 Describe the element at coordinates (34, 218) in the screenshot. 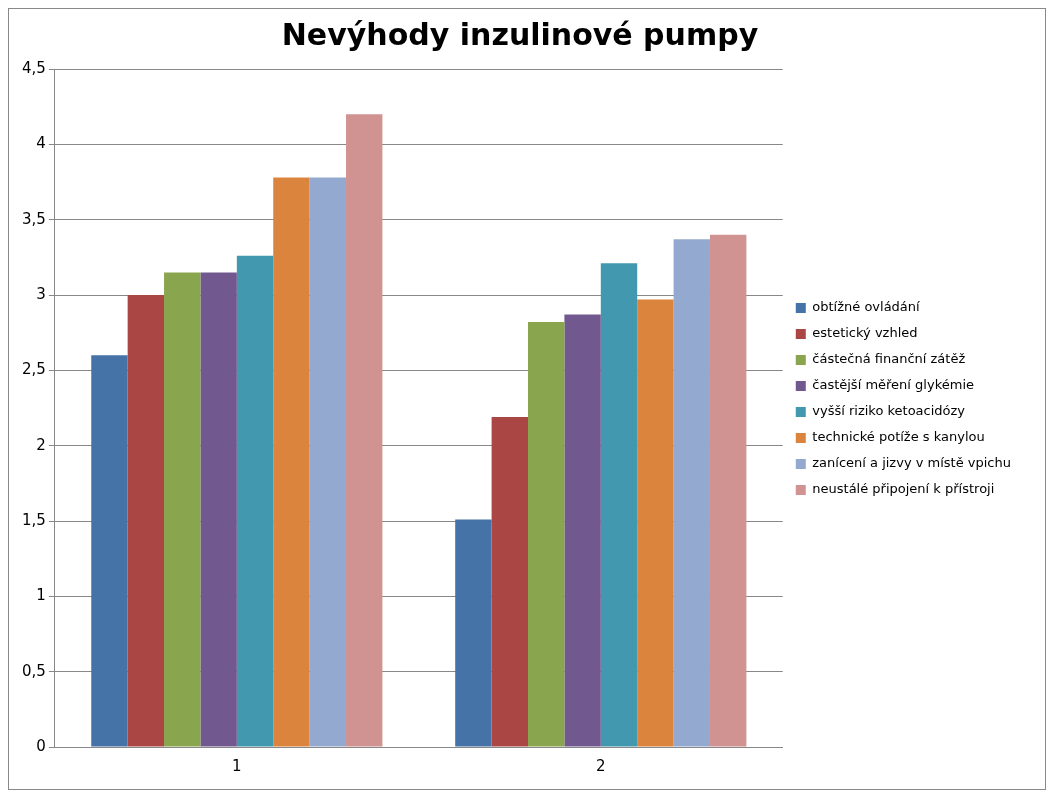

I see `y-tick-label: 3,5` at that location.